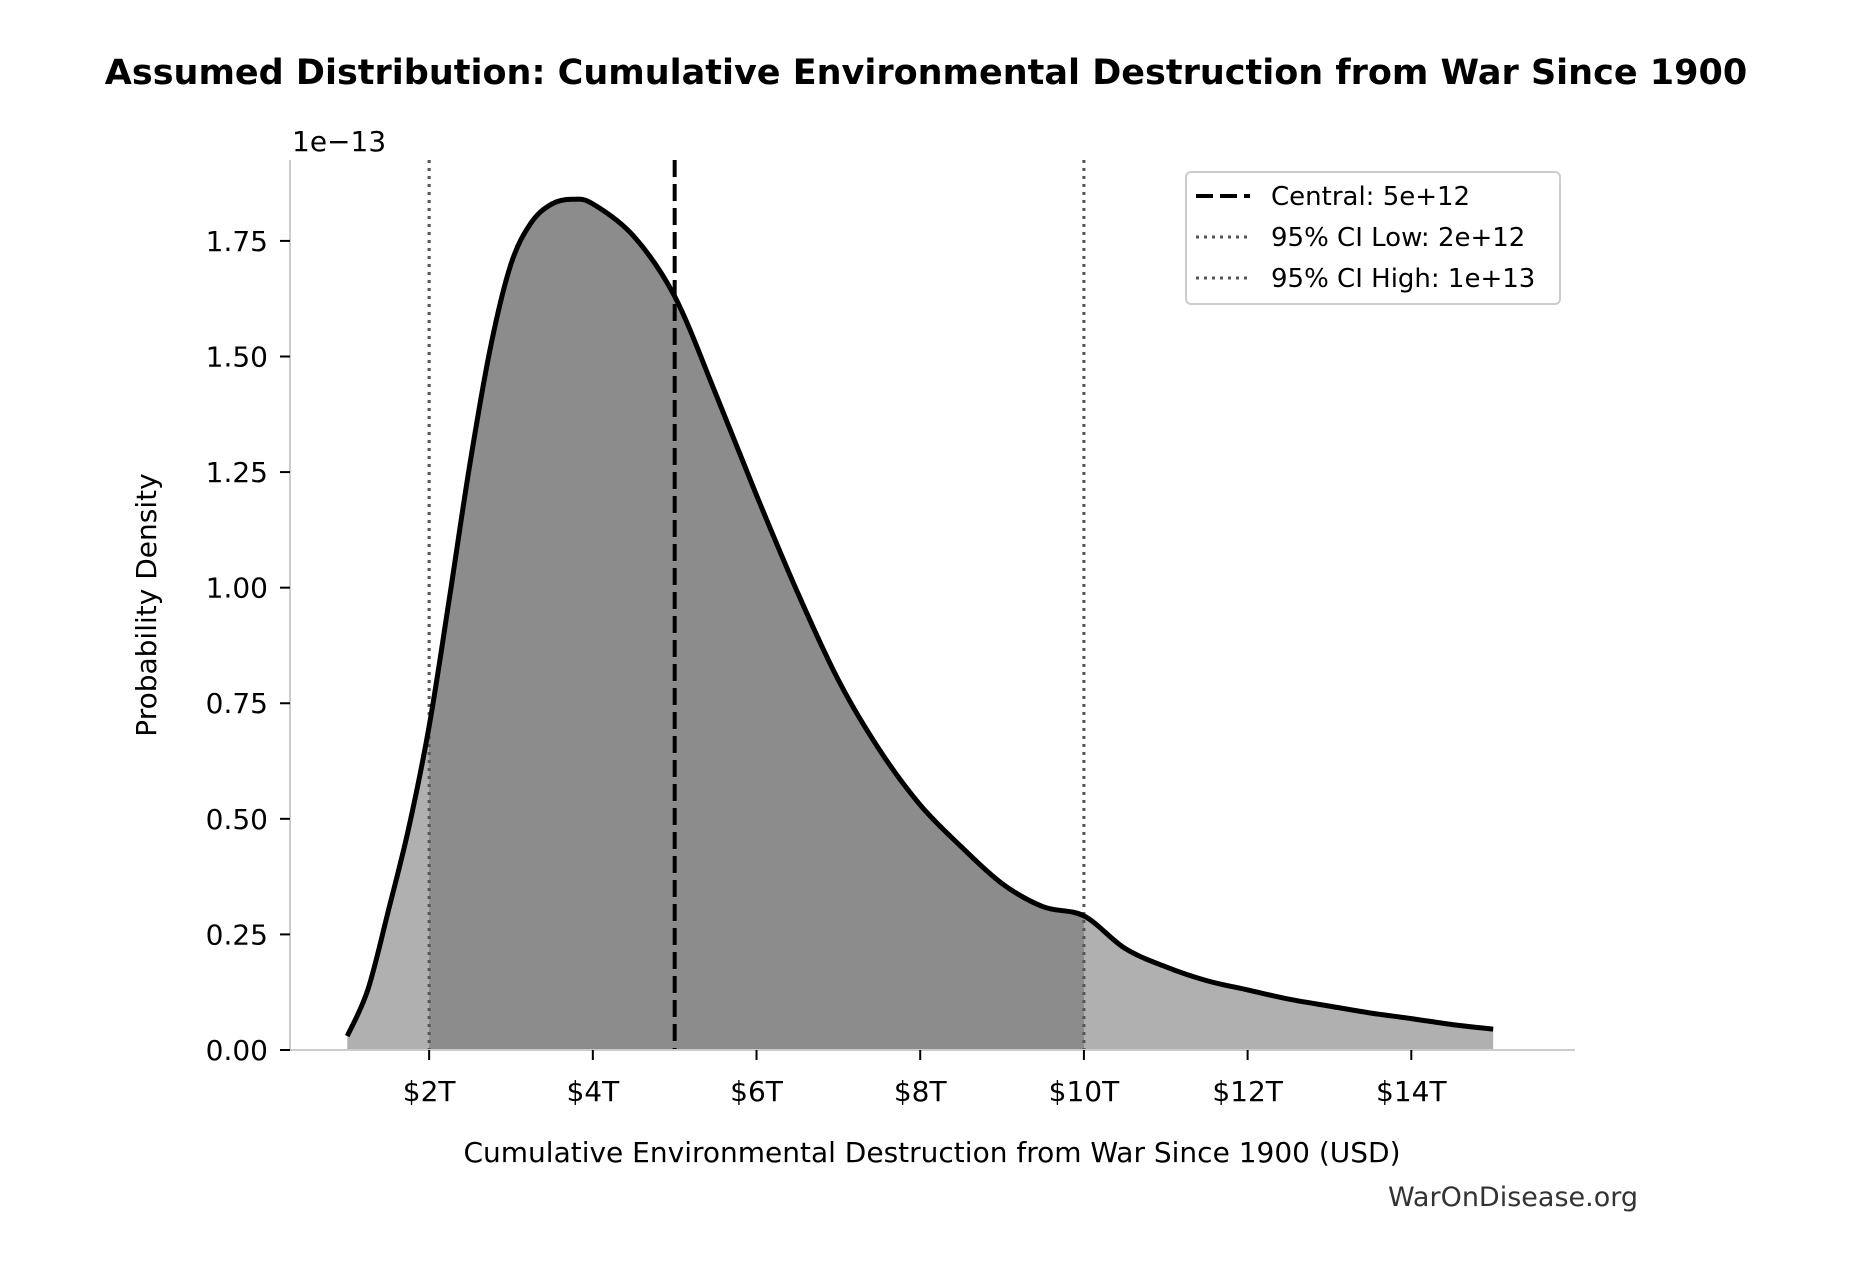 The image size is (1852, 1266). Describe the element at coordinates (237, 356) in the screenshot. I see `y-tick-label: 1.50` at that location.